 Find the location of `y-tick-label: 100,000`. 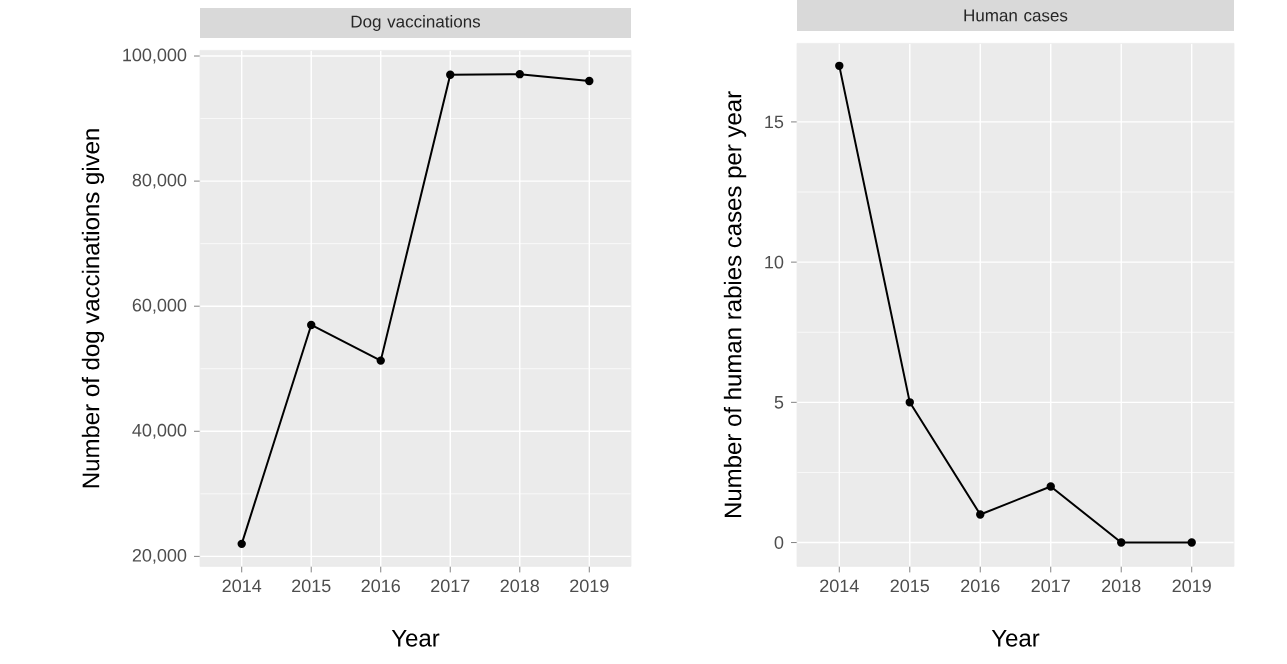

y-tick-label: 100,000 is located at coordinates (155, 56).